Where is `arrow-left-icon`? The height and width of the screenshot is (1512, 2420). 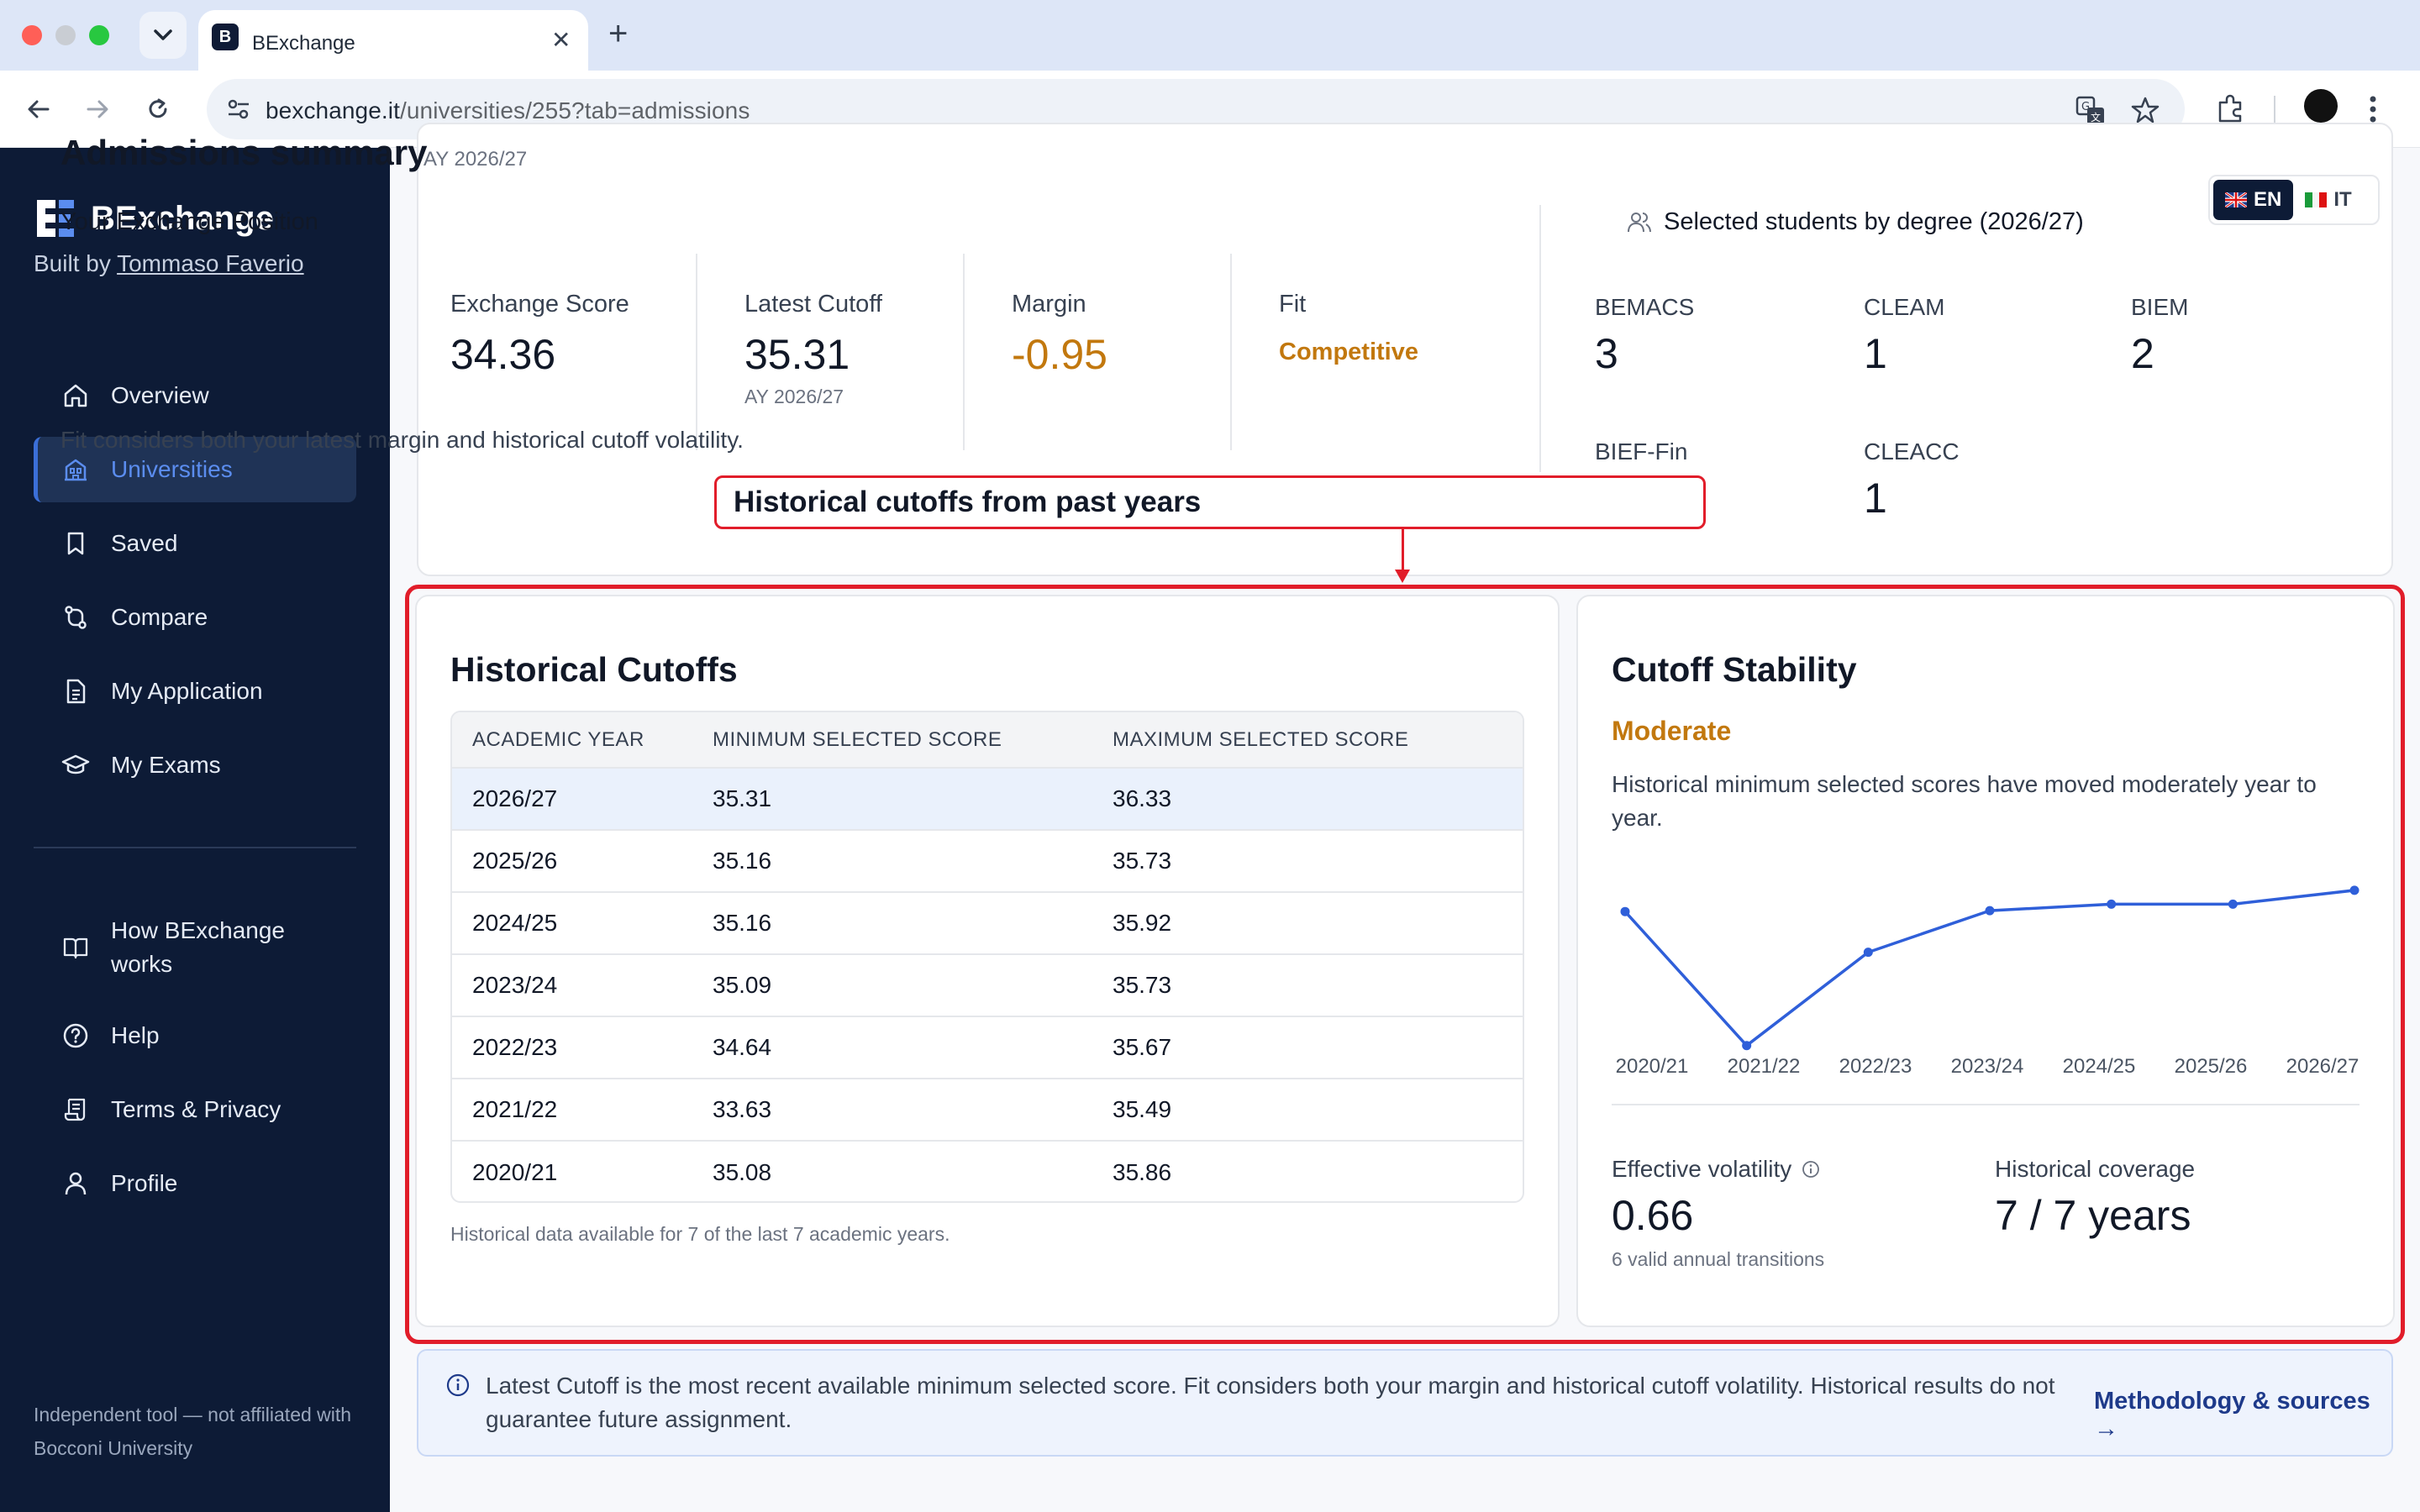 arrow-left-icon is located at coordinates (39, 109).